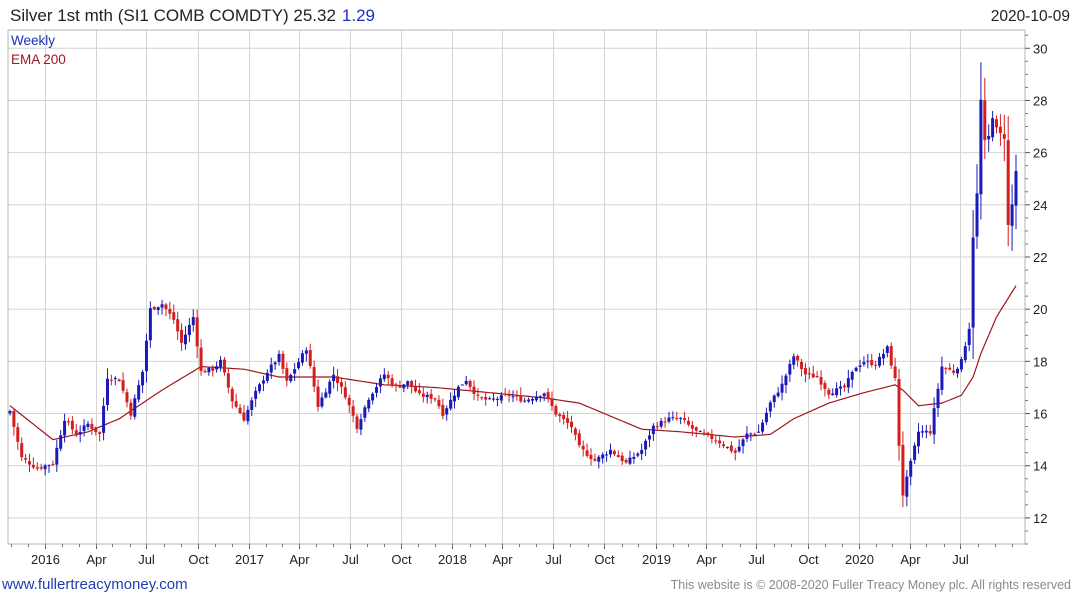  What do you see at coordinates (358, 15) in the screenshot?
I see `price-change: 1.29` at bounding box center [358, 15].